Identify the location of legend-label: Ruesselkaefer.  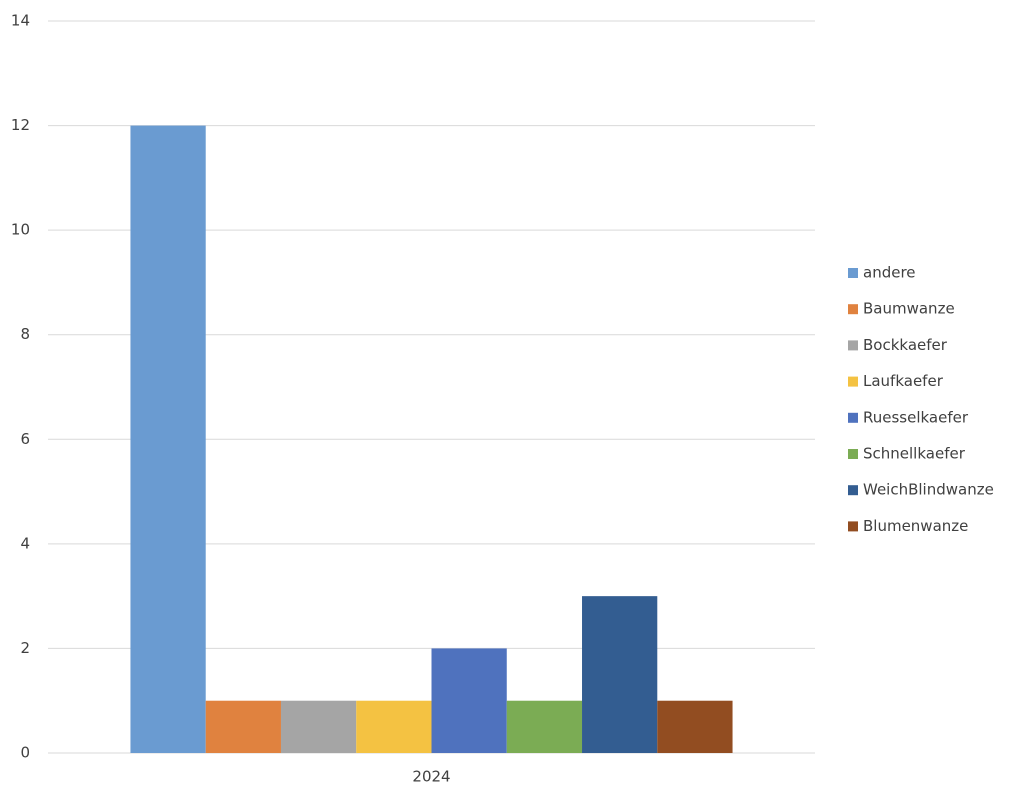
(916, 417).